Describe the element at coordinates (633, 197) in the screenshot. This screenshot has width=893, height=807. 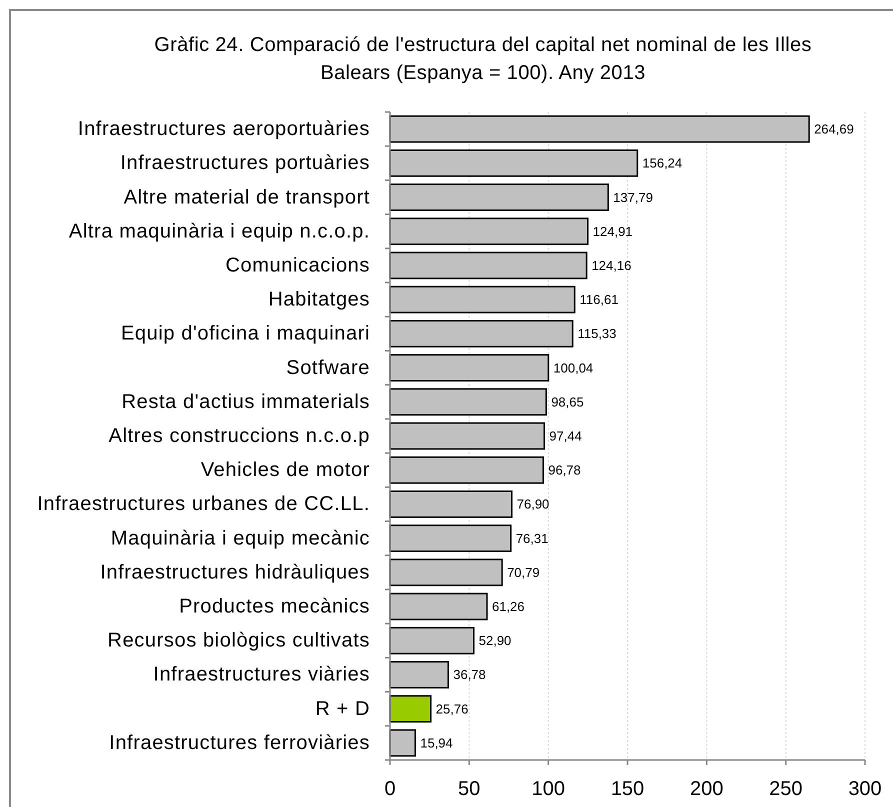
I see `data-label: 137,79` at that location.